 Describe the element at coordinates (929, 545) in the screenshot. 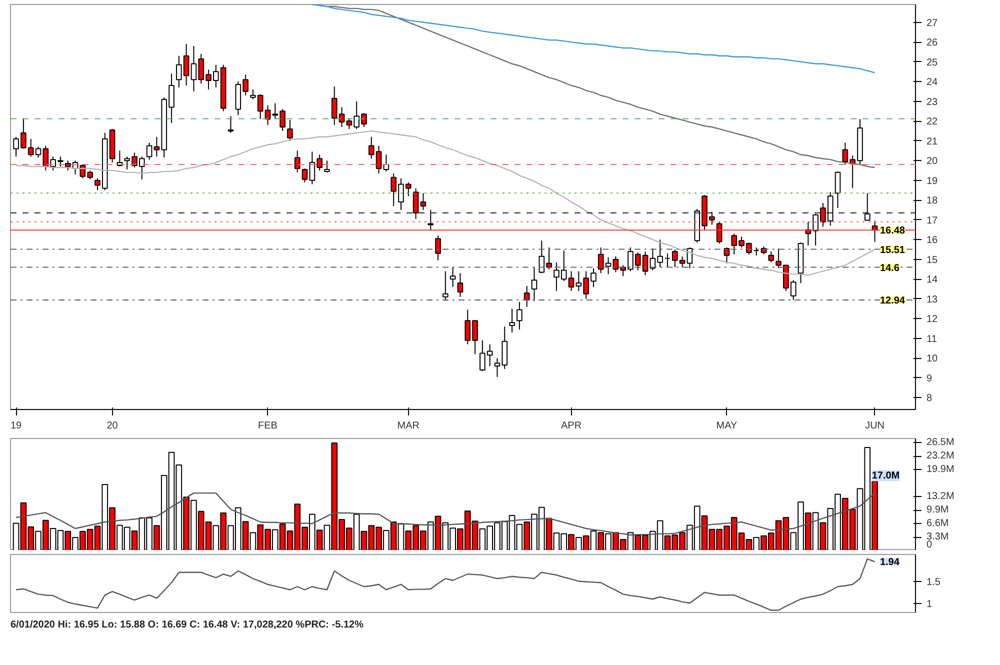

I see `y-tick-label: 0` at that location.